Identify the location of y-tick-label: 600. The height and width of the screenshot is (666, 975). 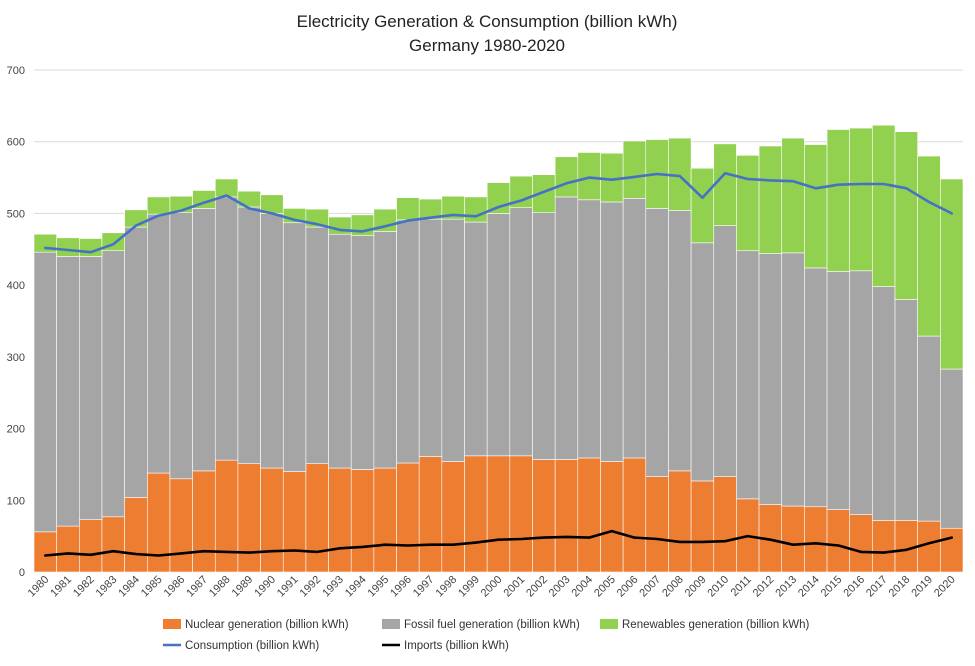
(16, 143).